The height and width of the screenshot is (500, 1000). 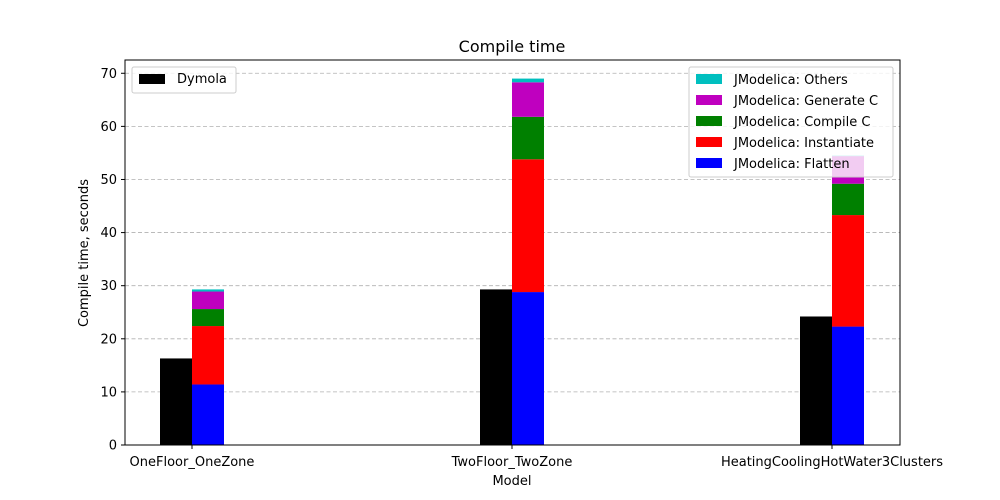 I want to click on y-tick-label: 50, so click(x=108, y=180).